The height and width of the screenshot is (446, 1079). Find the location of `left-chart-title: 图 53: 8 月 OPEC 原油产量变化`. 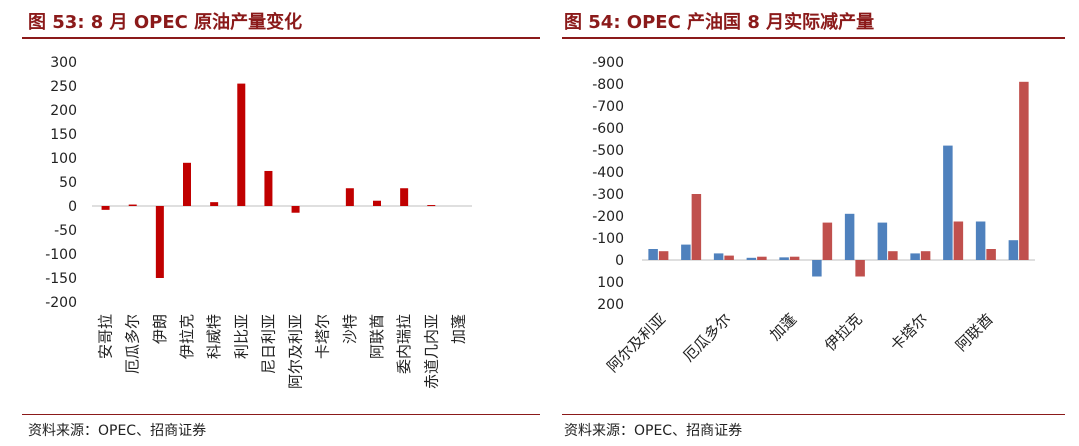

left-chart-title: 图 53: 8 月 OPEC 原油产量变化 is located at coordinates (165, 22).